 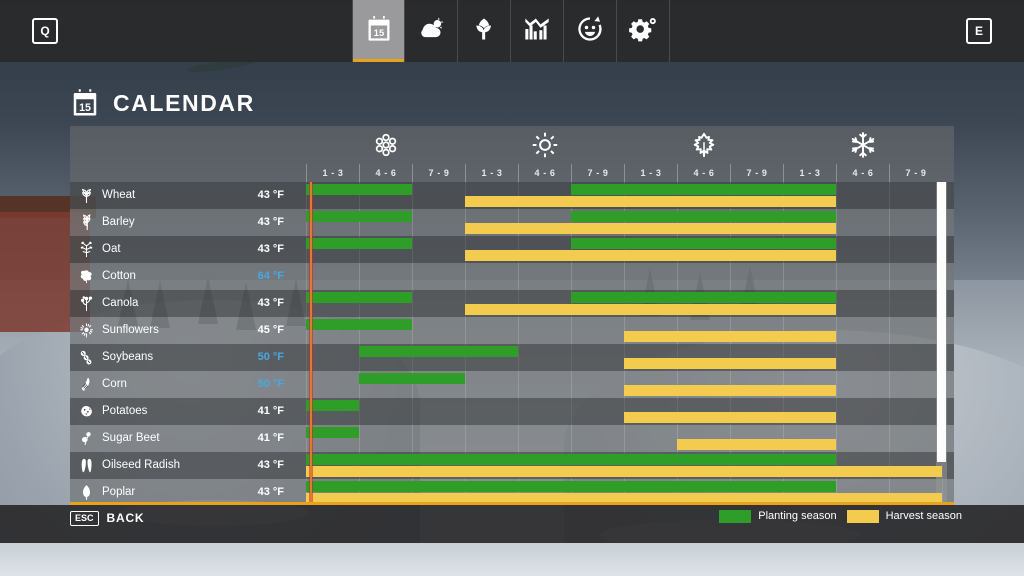 What do you see at coordinates (120, 303) in the screenshot?
I see `crop-name: Canola` at bounding box center [120, 303].